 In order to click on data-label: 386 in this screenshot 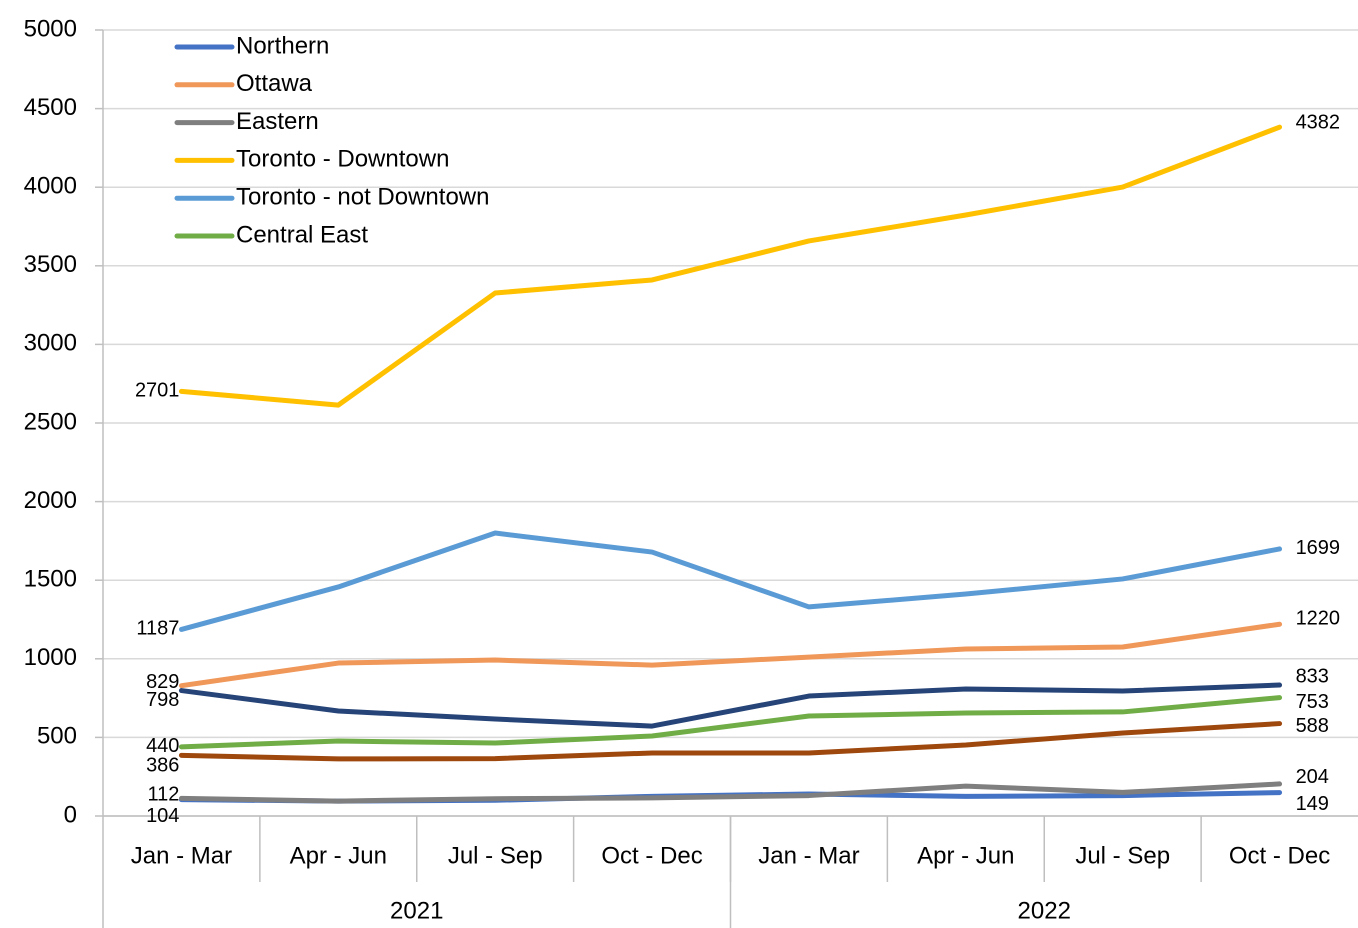, I will do `click(162, 766)`.